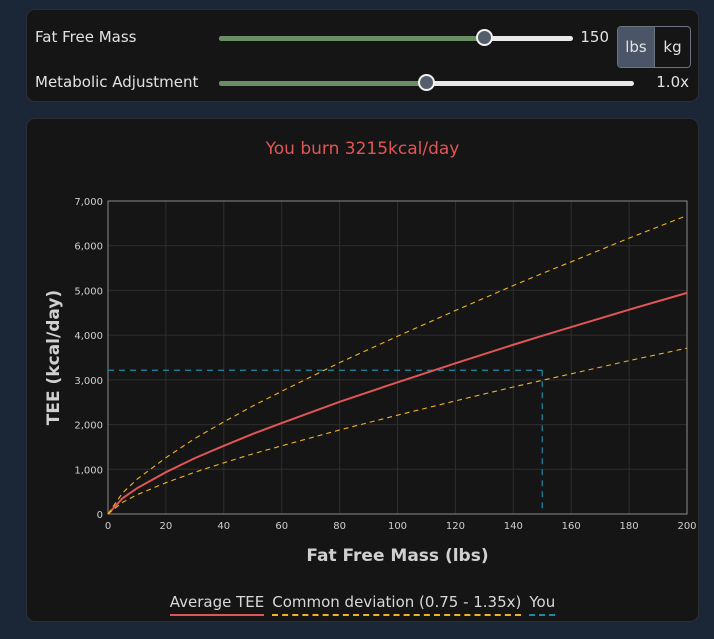 This screenshot has width=714, height=639. What do you see at coordinates (397, 556) in the screenshot?
I see `x-axis-title: Fat Free Mass (lbs)` at bounding box center [397, 556].